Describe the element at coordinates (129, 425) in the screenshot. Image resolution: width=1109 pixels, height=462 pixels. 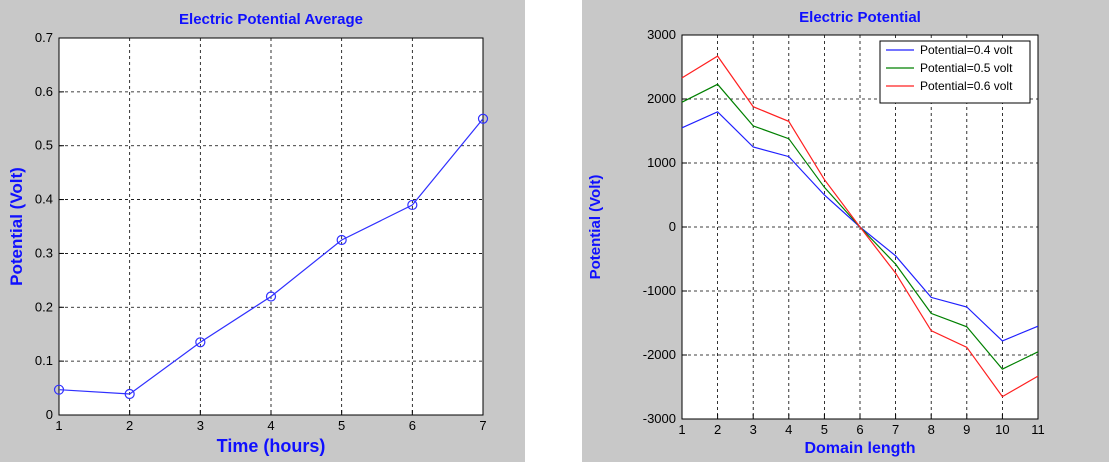
I see `chart-left-xtick-label-1: 2` at that location.